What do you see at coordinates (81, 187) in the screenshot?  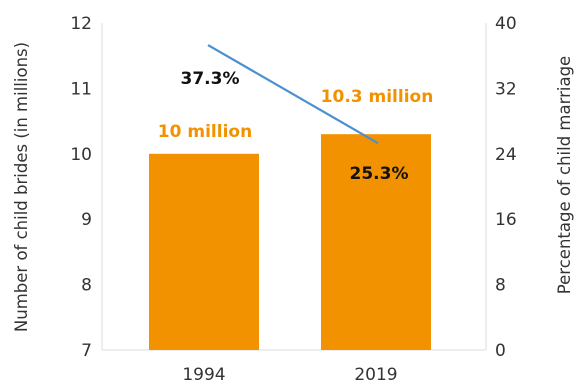 I see `left-axis-ticks: 7 8 9 10 11 12` at bounding box center [81, 187].